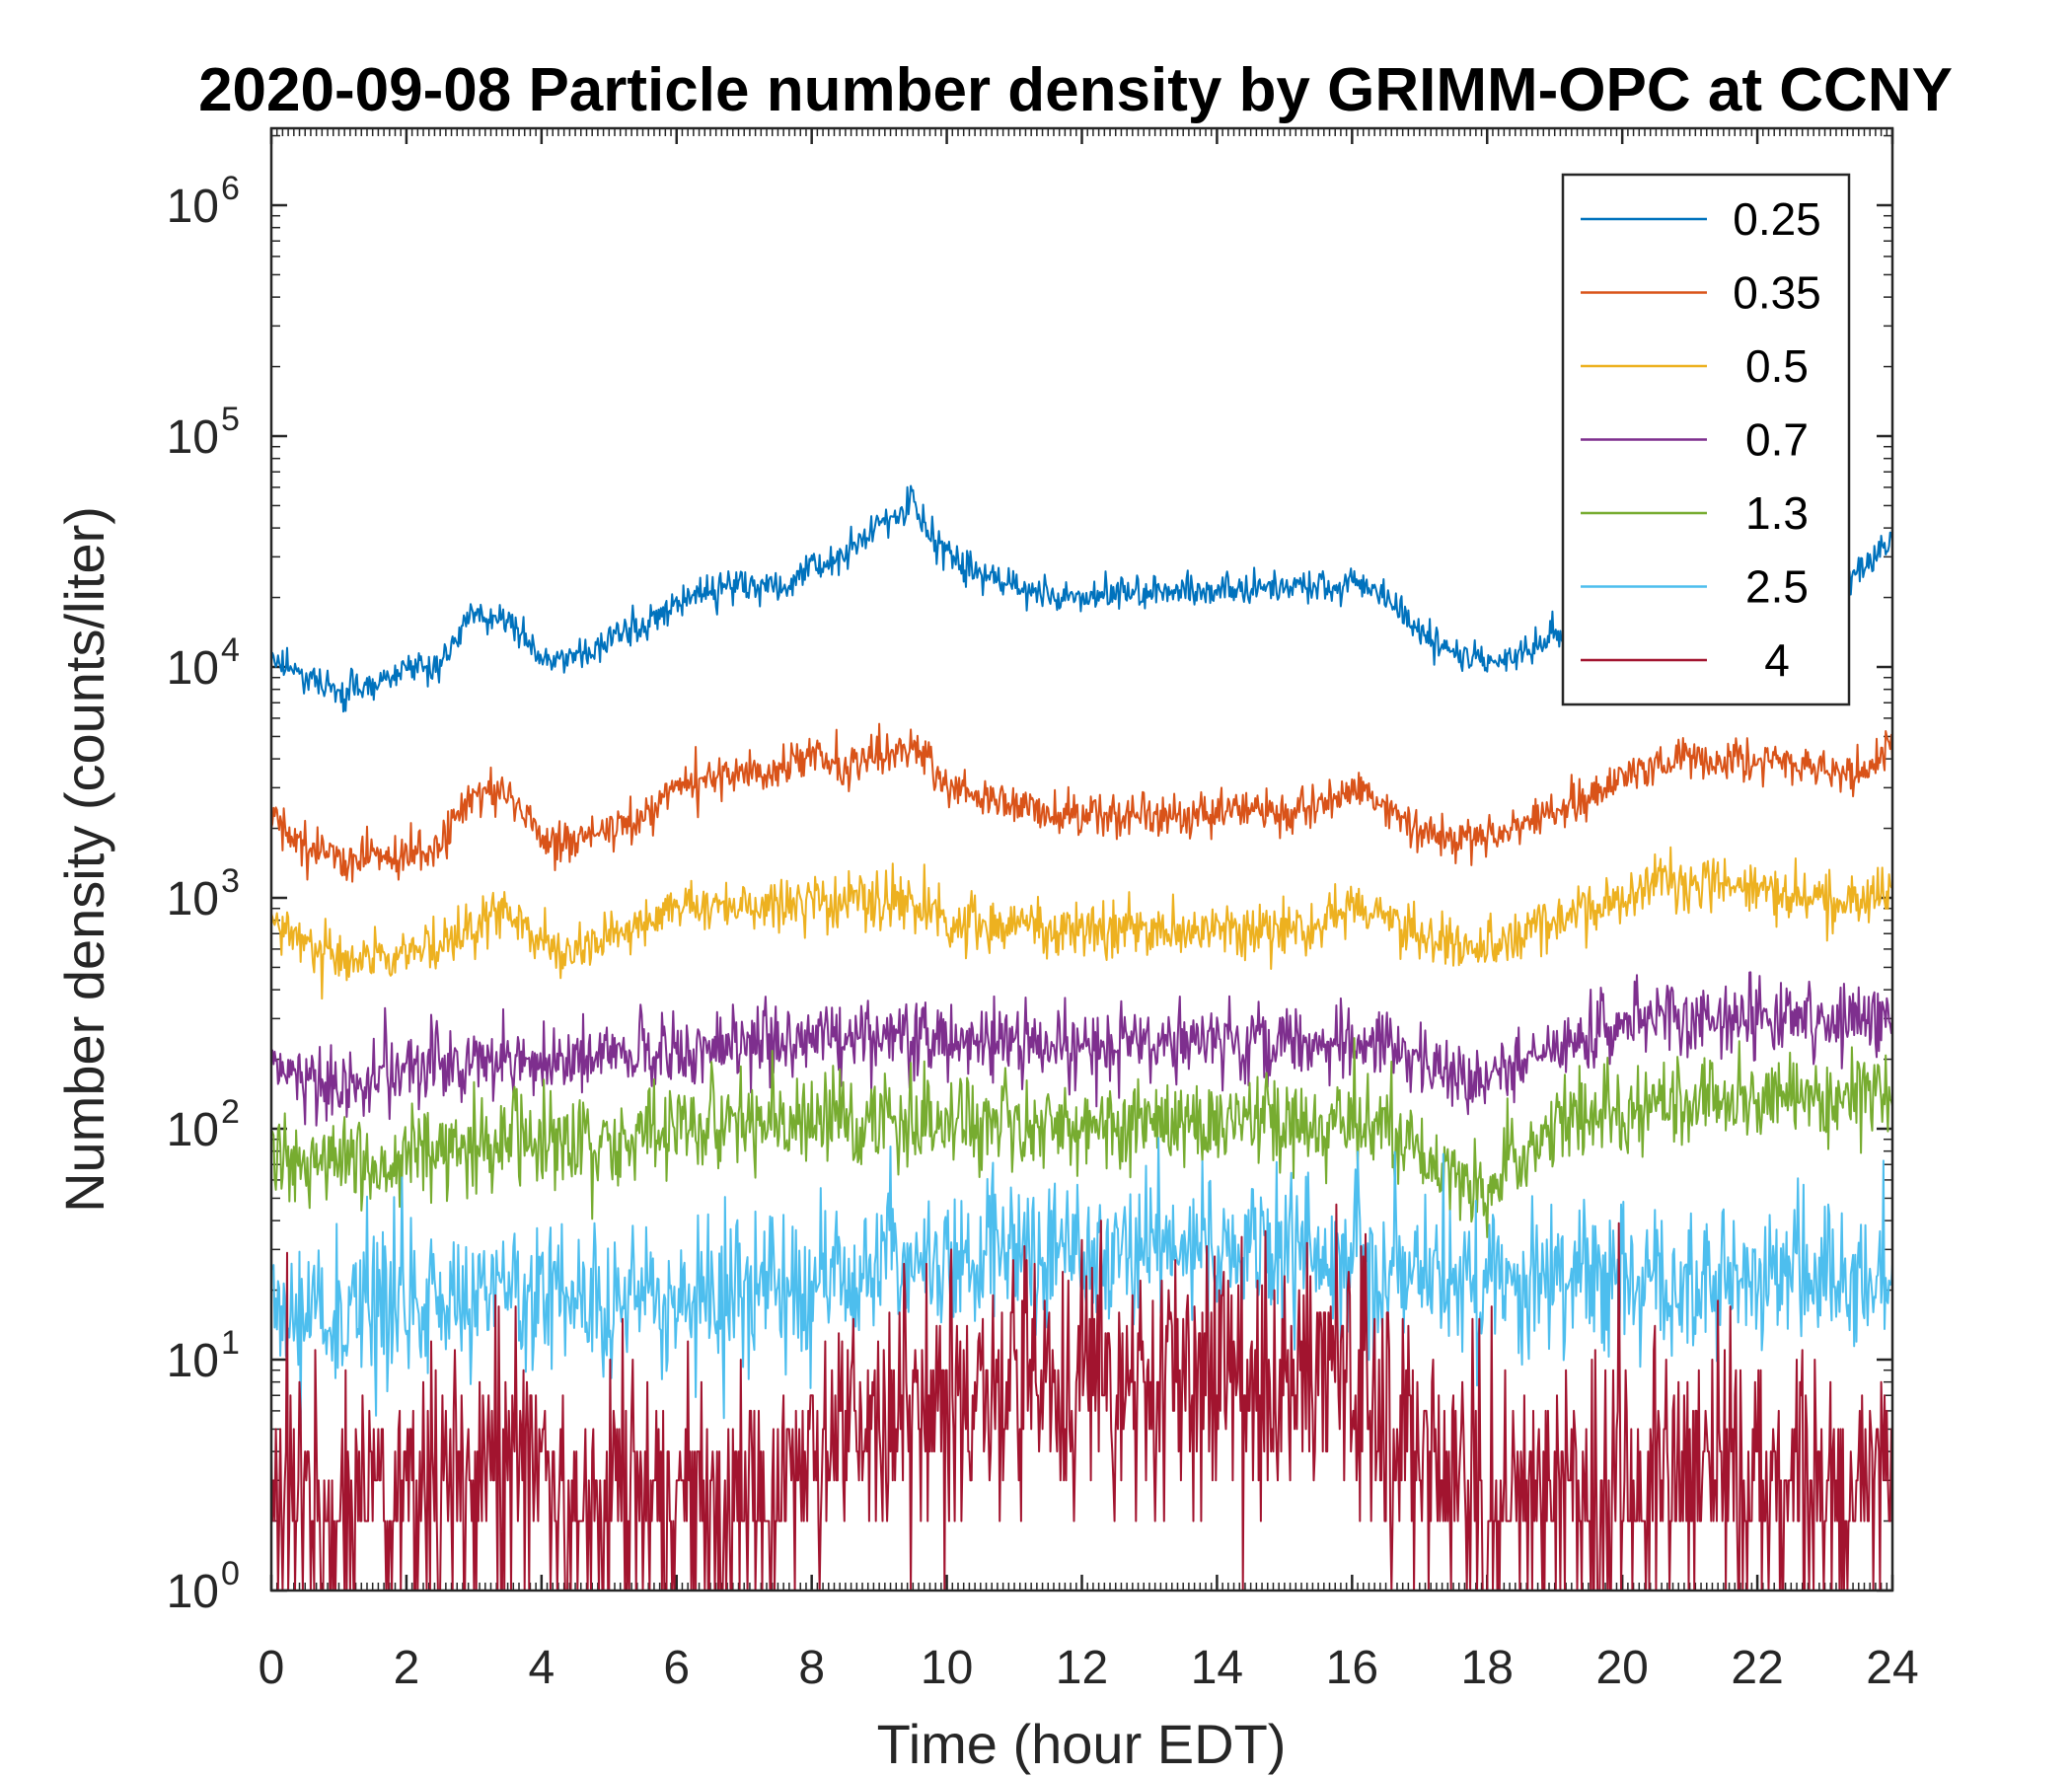  Describe the element at coordinates (1777, 293) in the screenshot. I see `legend-label: 0.35` at that location.